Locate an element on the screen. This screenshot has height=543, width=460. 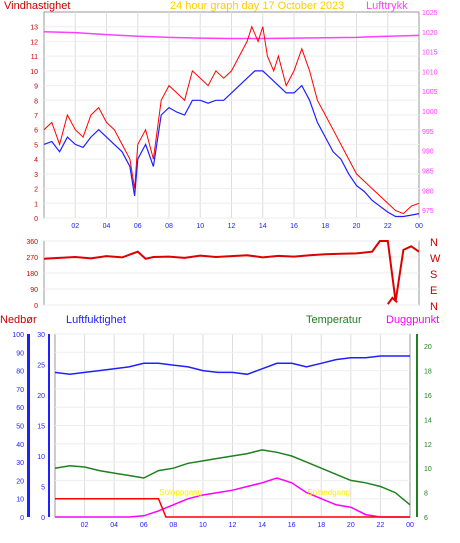
pressure-label: Lufttrykk is located at coordinates (387, 6).